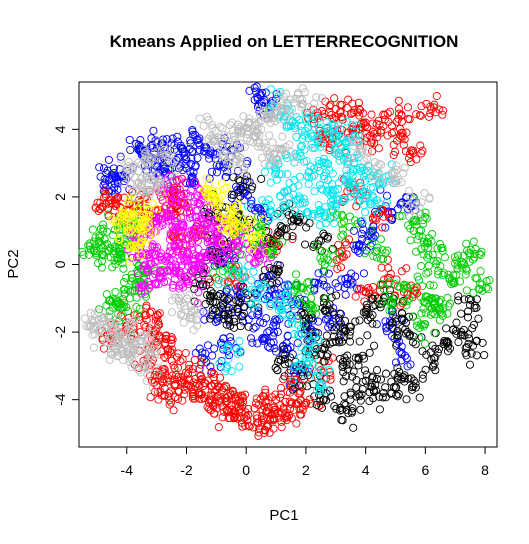 This screenshot has width=529, height=544. What do you see at coordinates (127, 470) in the screenshot?
I see `x-tick-label: -4` at bounding box center [127, 470].